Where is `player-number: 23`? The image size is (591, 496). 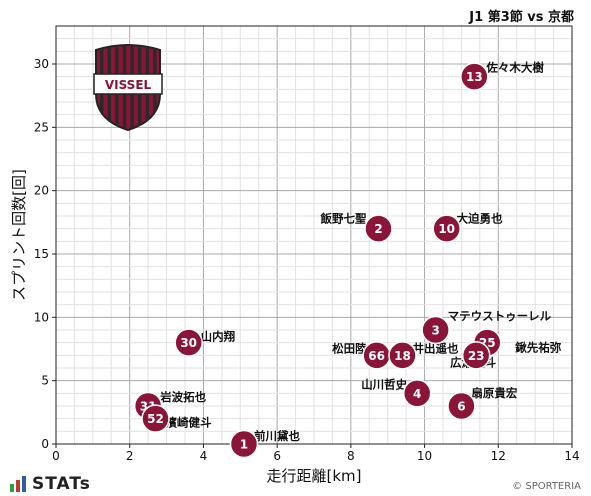 player-number: 23 is located at coordinates (476, 356).